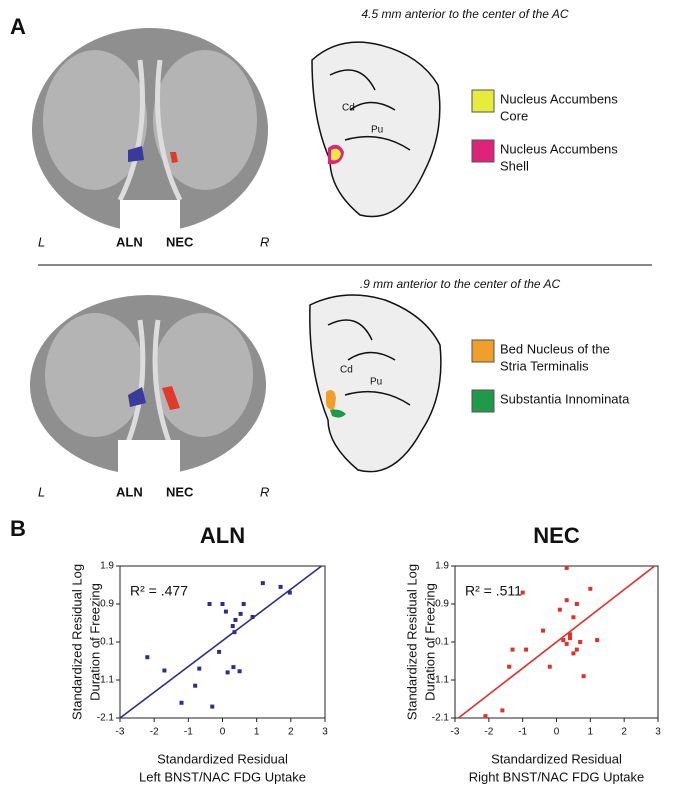 The height and width of the screenshot is (798, 682). I want to click on annotation: R² = .477, so click(159, 591).